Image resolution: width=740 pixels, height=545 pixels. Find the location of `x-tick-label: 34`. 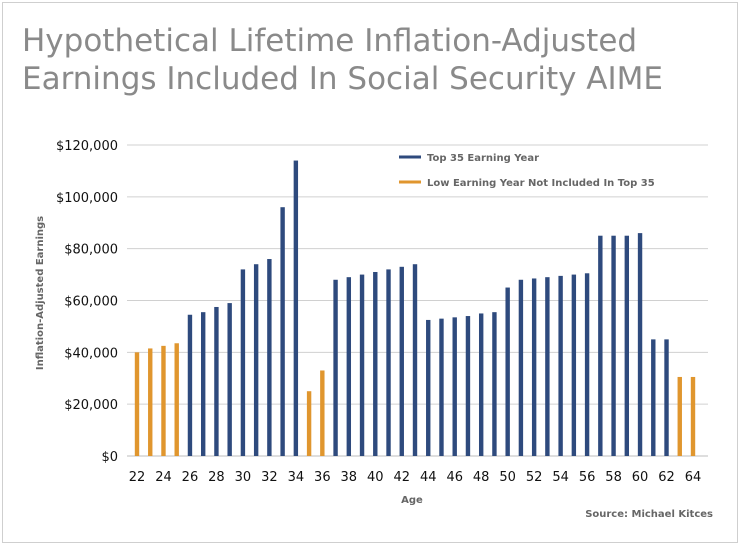

x-tick-label: 34 is located at coordinates (296, 477).